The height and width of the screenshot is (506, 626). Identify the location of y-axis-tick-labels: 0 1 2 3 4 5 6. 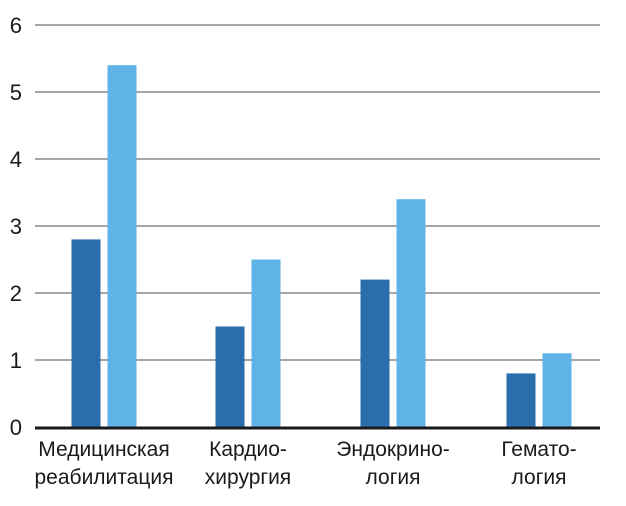
(16, 226).